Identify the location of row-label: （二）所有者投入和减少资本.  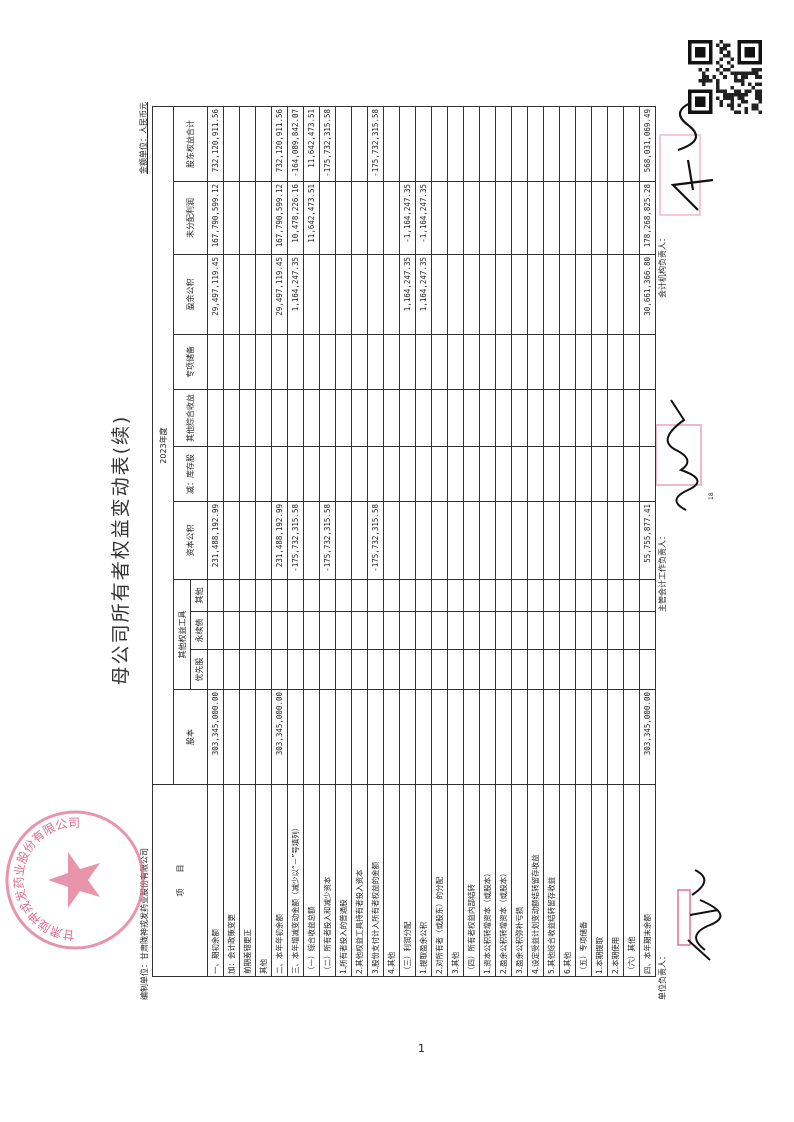
(327, 880).